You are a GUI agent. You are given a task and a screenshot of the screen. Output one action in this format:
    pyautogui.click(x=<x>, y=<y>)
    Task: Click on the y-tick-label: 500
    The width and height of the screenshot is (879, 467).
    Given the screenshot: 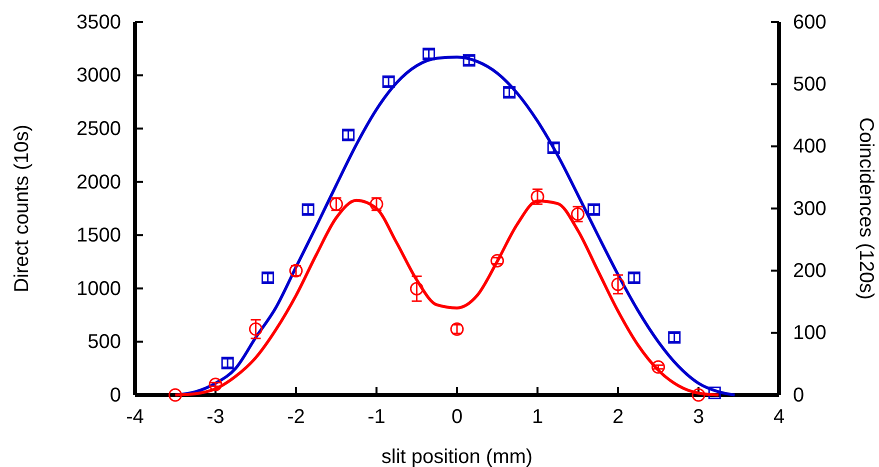 What is the action you would take?
    pyautogui.click(x=104, y=342)
    